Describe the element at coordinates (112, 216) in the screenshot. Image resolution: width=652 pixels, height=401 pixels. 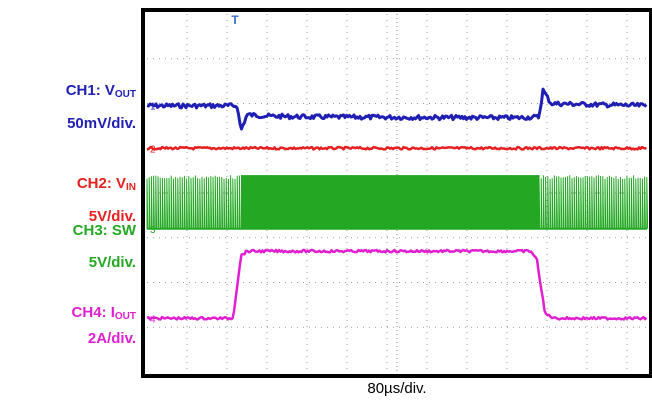
I see `ch2-scale: 5V/div.` at that location.